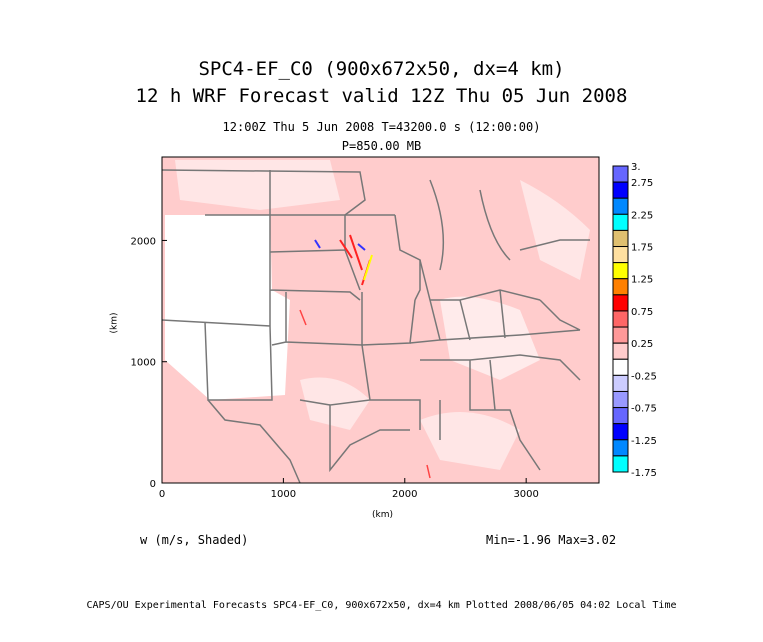 This screenshot has width=763, height=642. I want to click on colorbar-label: -1.75, so click(644, 473).